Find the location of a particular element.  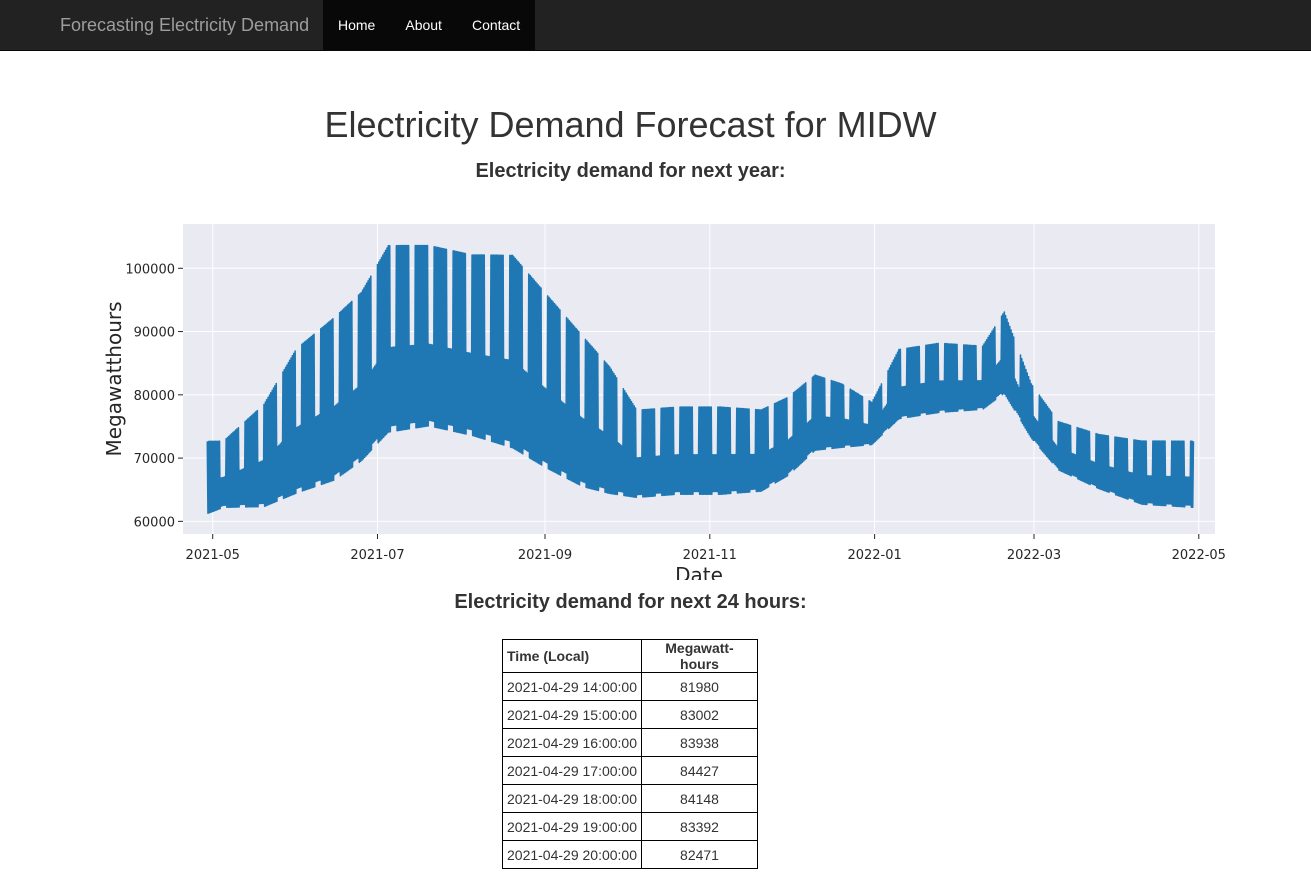

time-cell: 2021-04-29 14:00:00 is located at coordinates (572, 686).